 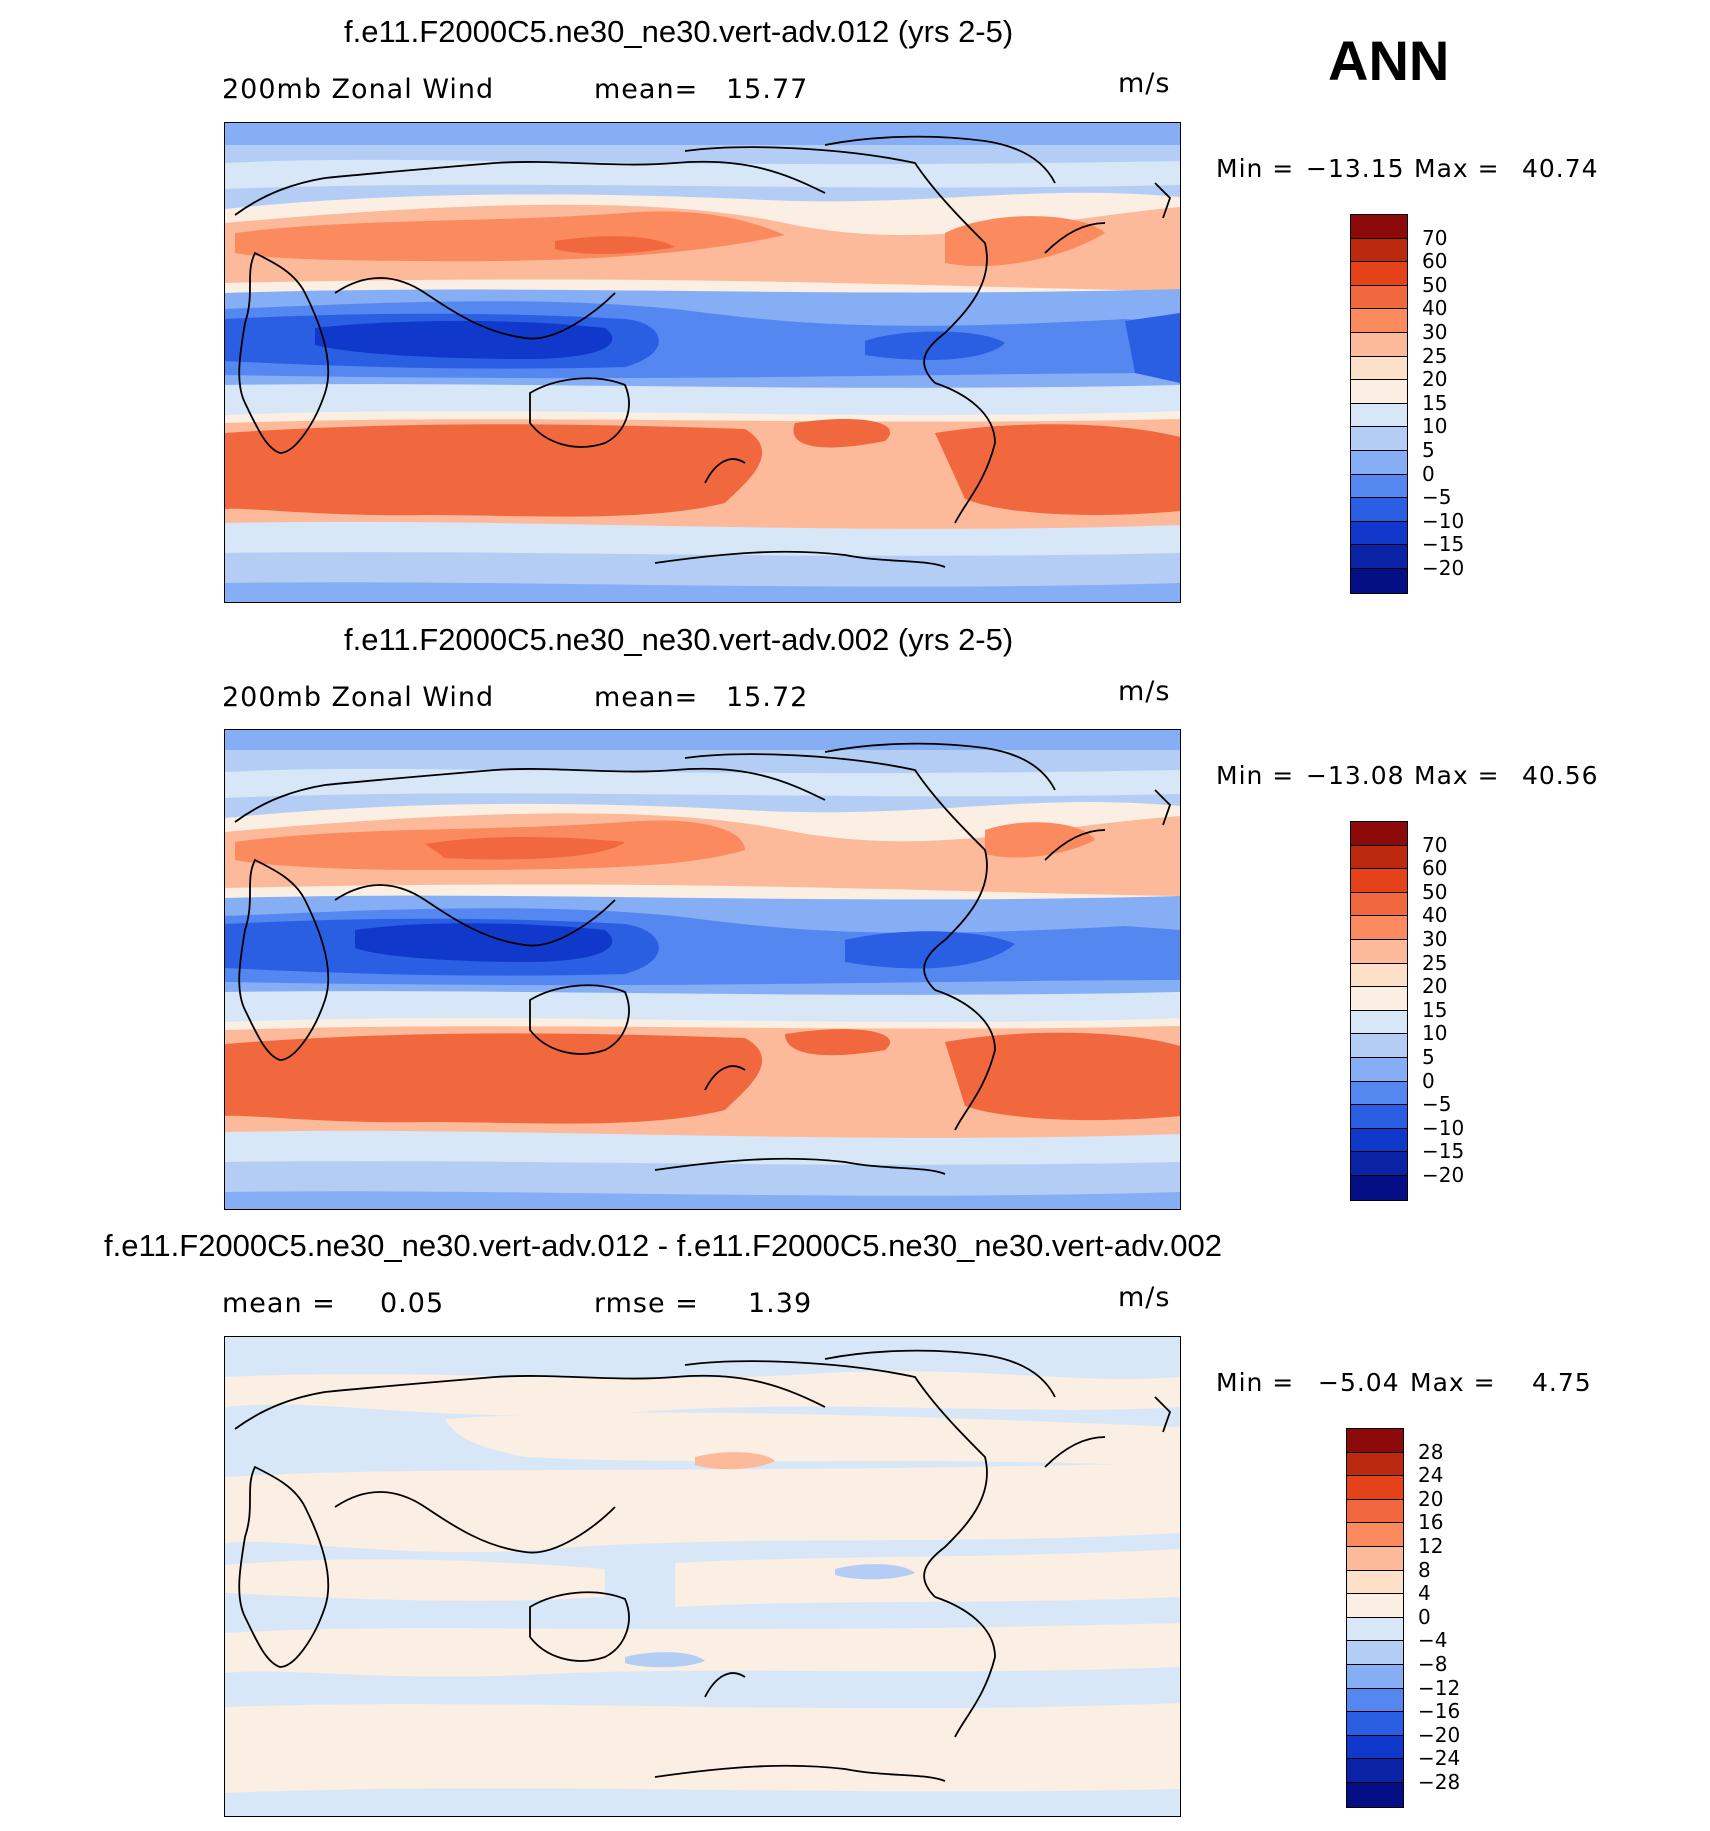 What do you see at coordinates (358, 697) in the screenshot?
I see `panel-2-field-label: 200mb Zonal Wind` at bounding box center [358, 697].